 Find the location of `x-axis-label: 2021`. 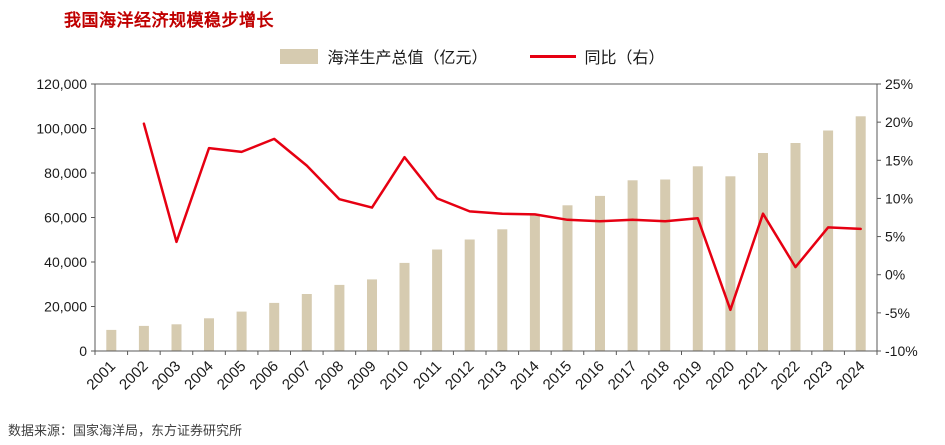

x-axis-label: 2021 is located at coordinates (753, 376).